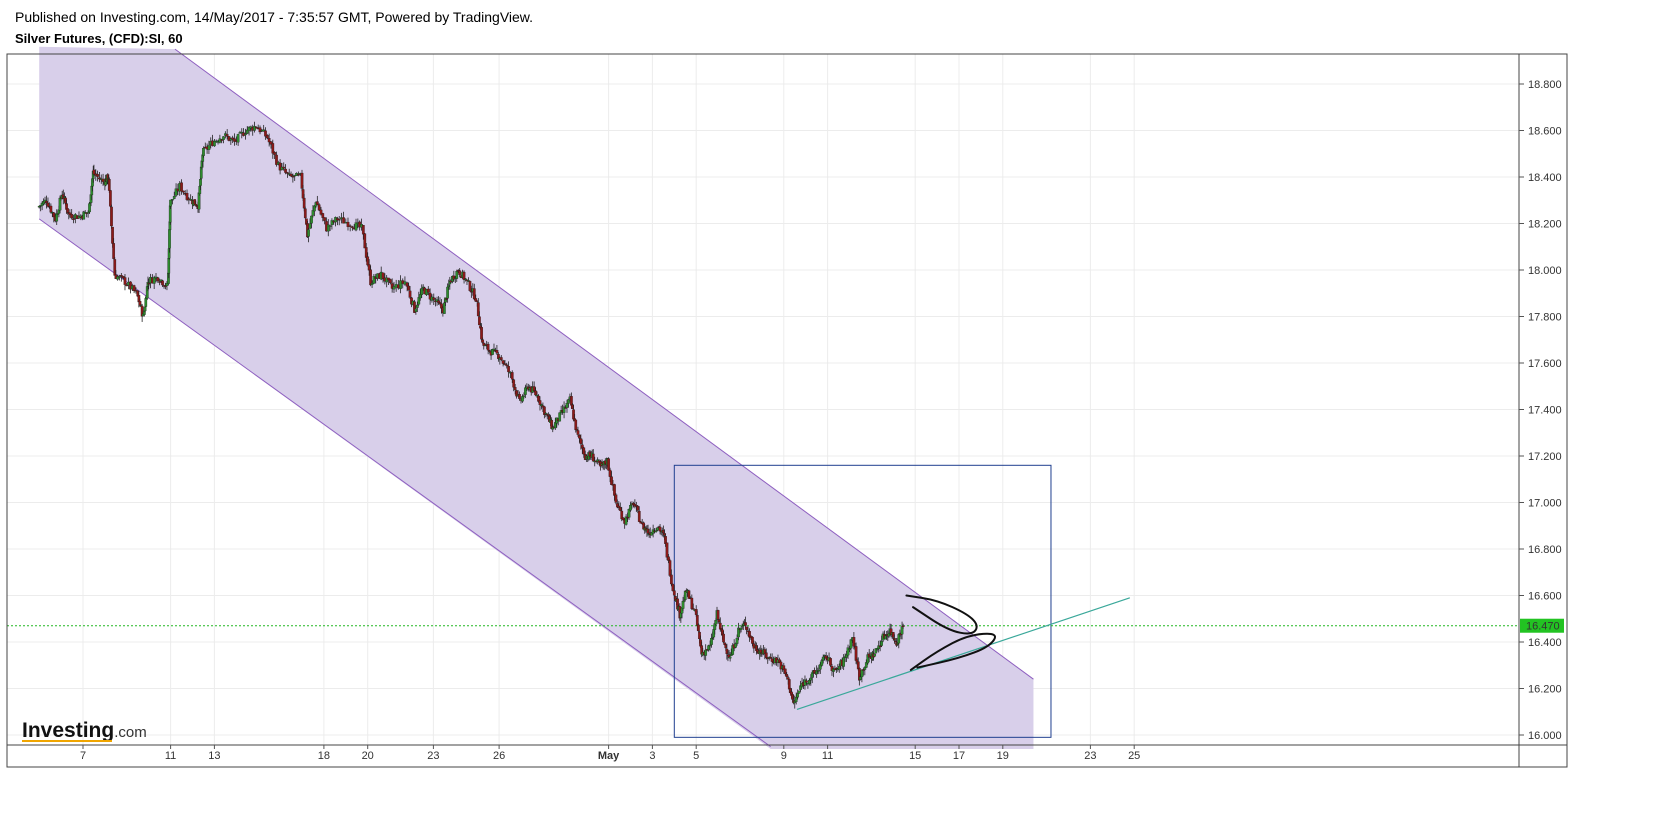 This screenshot has height=821, width=1677. What do you see at coordinates (610, 753) in the screenshot?
I see `time-axis: 7 11 13 18 20 23 26 May 3 5 9 11 15 17 19 23 25` at bounding box center [610, 753].